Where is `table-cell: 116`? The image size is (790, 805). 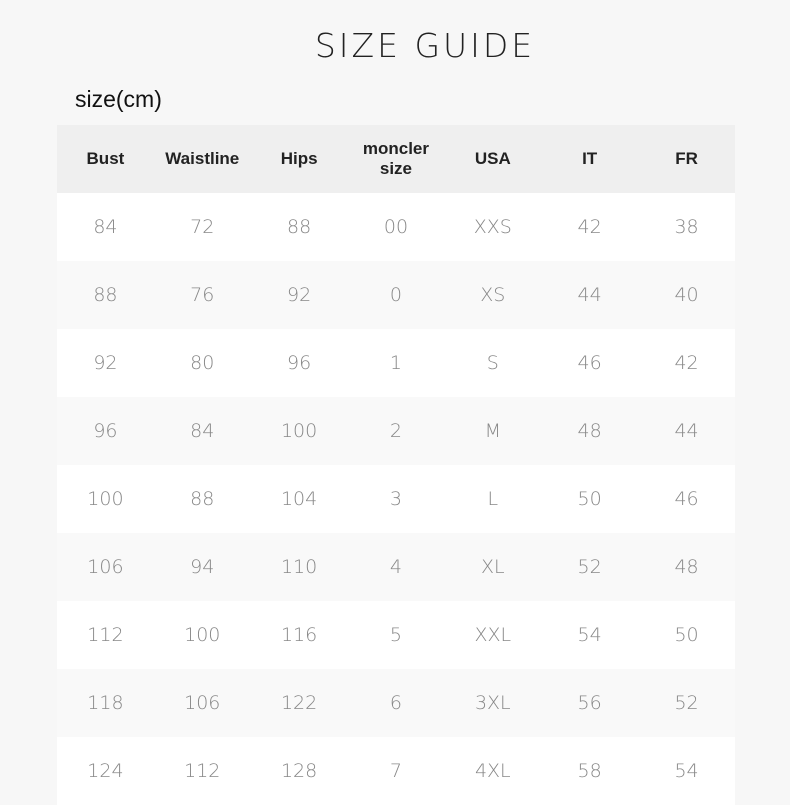 table-cell: 116 is located at coordinates (299, 635).